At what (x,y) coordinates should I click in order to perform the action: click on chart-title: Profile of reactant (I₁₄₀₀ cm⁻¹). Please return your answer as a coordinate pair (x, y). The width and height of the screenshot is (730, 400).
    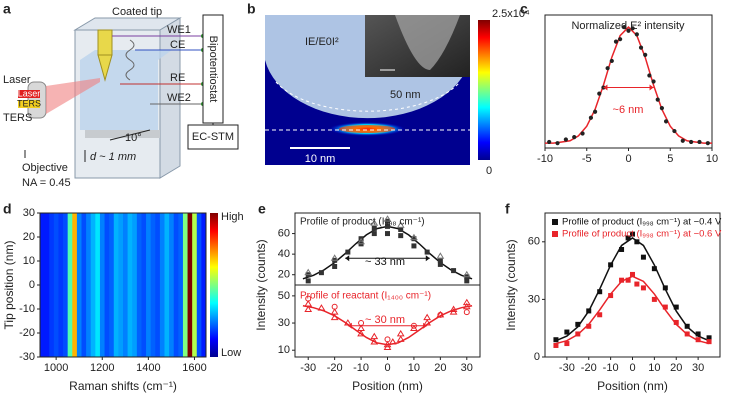
    Looking at the image, I should click on (365, 296).